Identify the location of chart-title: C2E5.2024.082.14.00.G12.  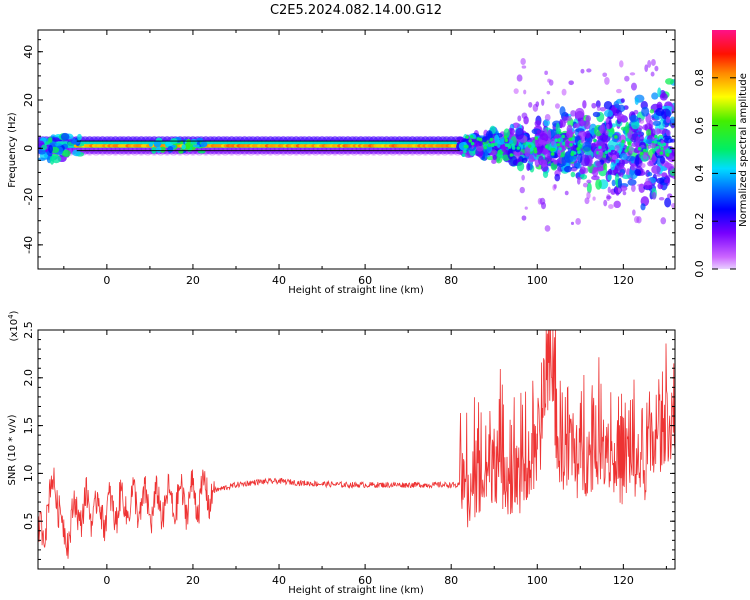
(356, 10).